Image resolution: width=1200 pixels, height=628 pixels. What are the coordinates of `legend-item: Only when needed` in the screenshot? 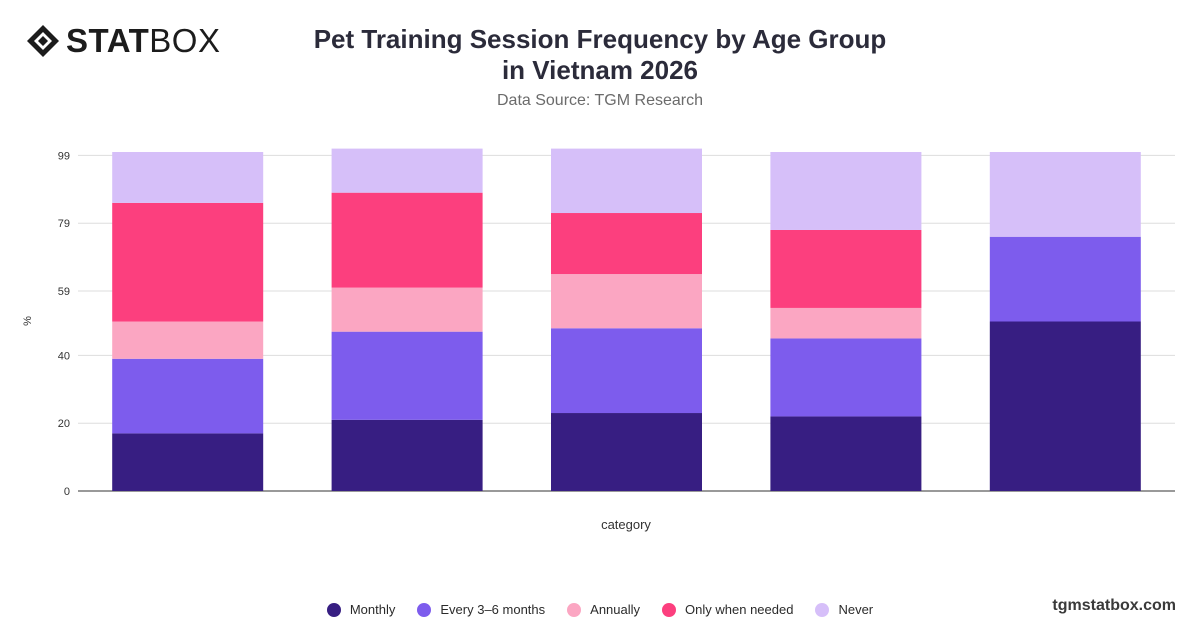 It's located at (727, 609).